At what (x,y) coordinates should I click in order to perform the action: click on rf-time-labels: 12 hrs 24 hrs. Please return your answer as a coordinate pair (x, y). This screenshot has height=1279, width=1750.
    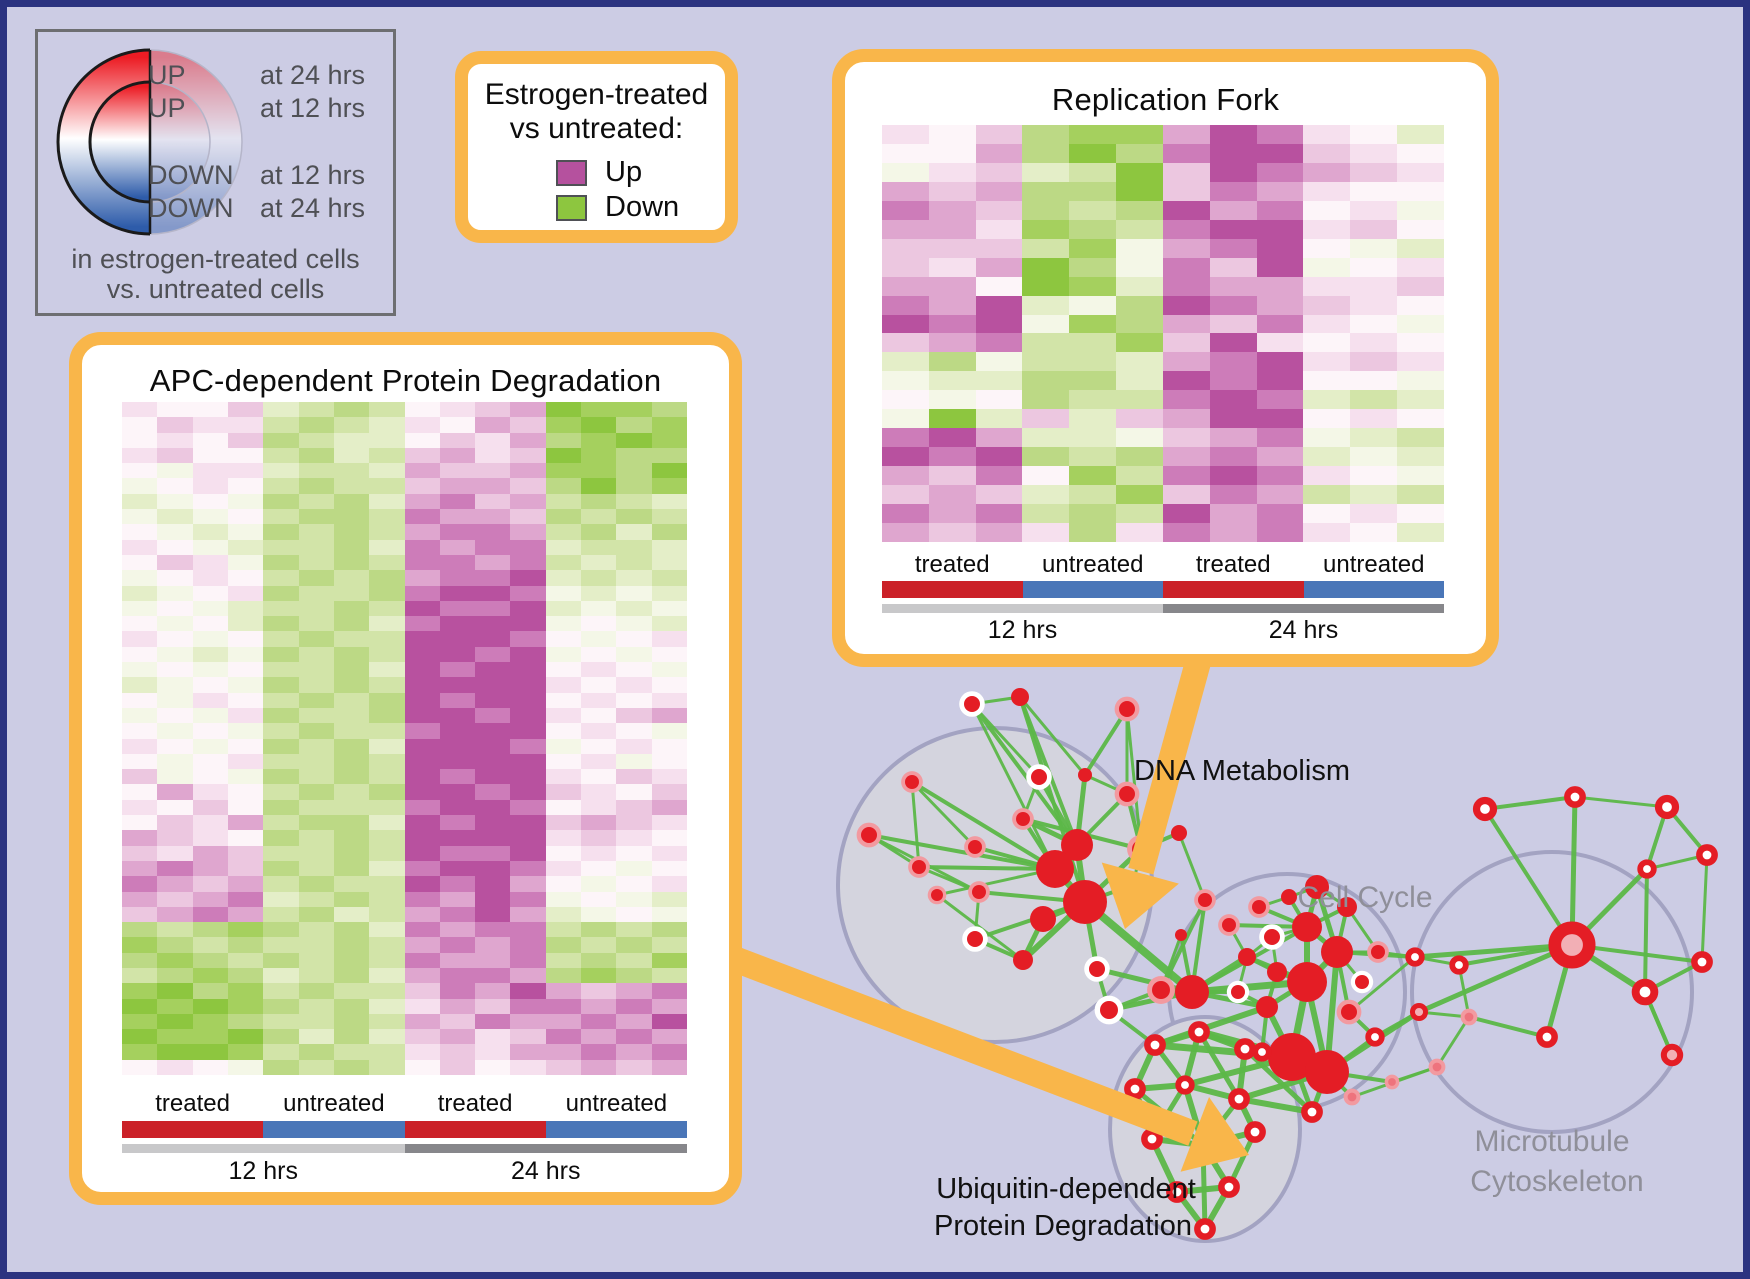
    Looking at the image, I should click on (1163, 630).